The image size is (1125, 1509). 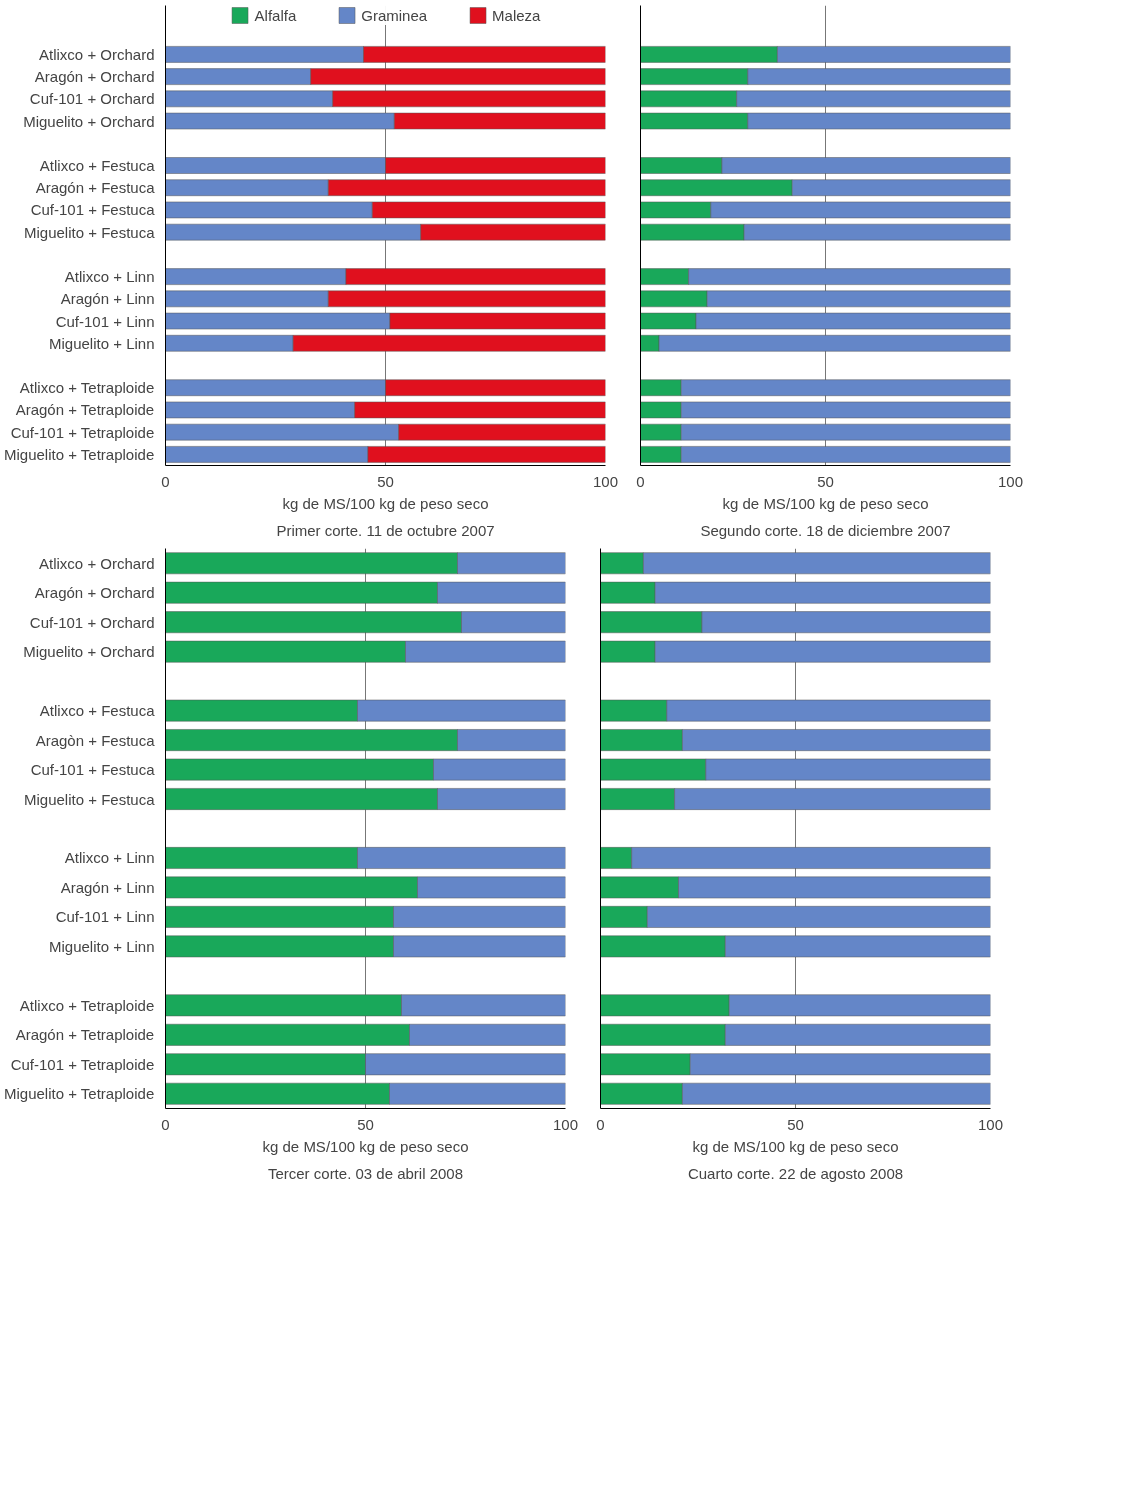 I want to click on text: Cuarto corte. 22 de agosto 2008, so click(x=795, y=1173).